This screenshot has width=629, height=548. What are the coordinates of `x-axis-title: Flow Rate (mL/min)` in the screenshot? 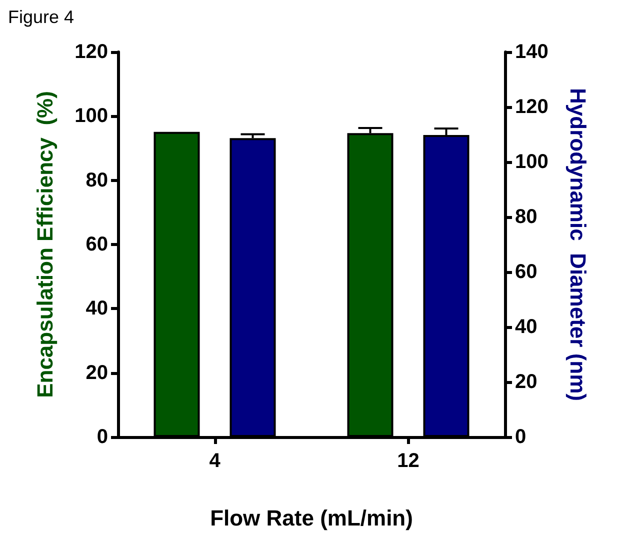 It's located at (311, 518).